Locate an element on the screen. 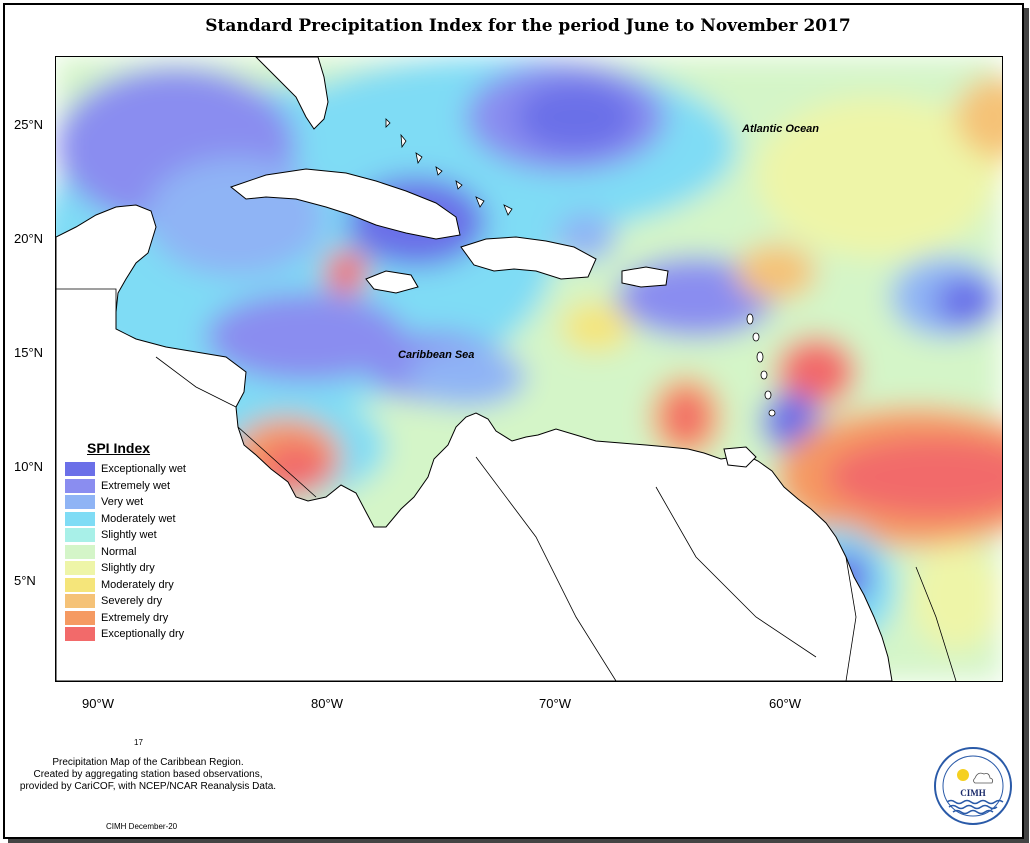 This screenshot has width=1030, height=843. legend-item: Extremely dry is located at coordinates (125, 618).